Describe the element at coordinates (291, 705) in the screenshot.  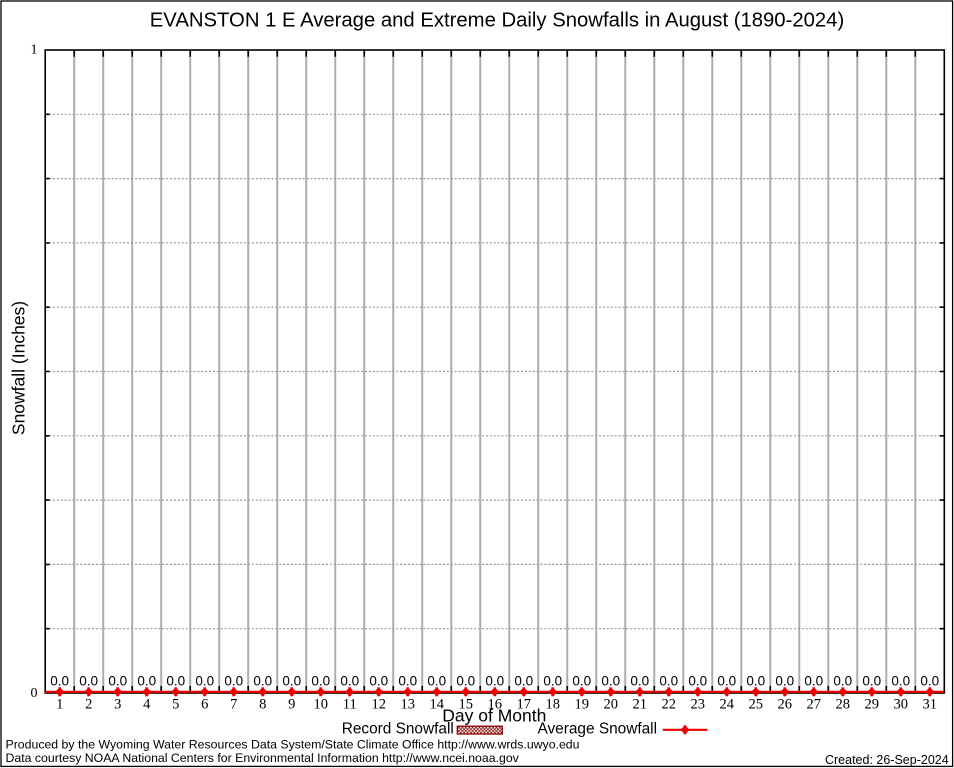
I see `svg-text: 9` at that location.